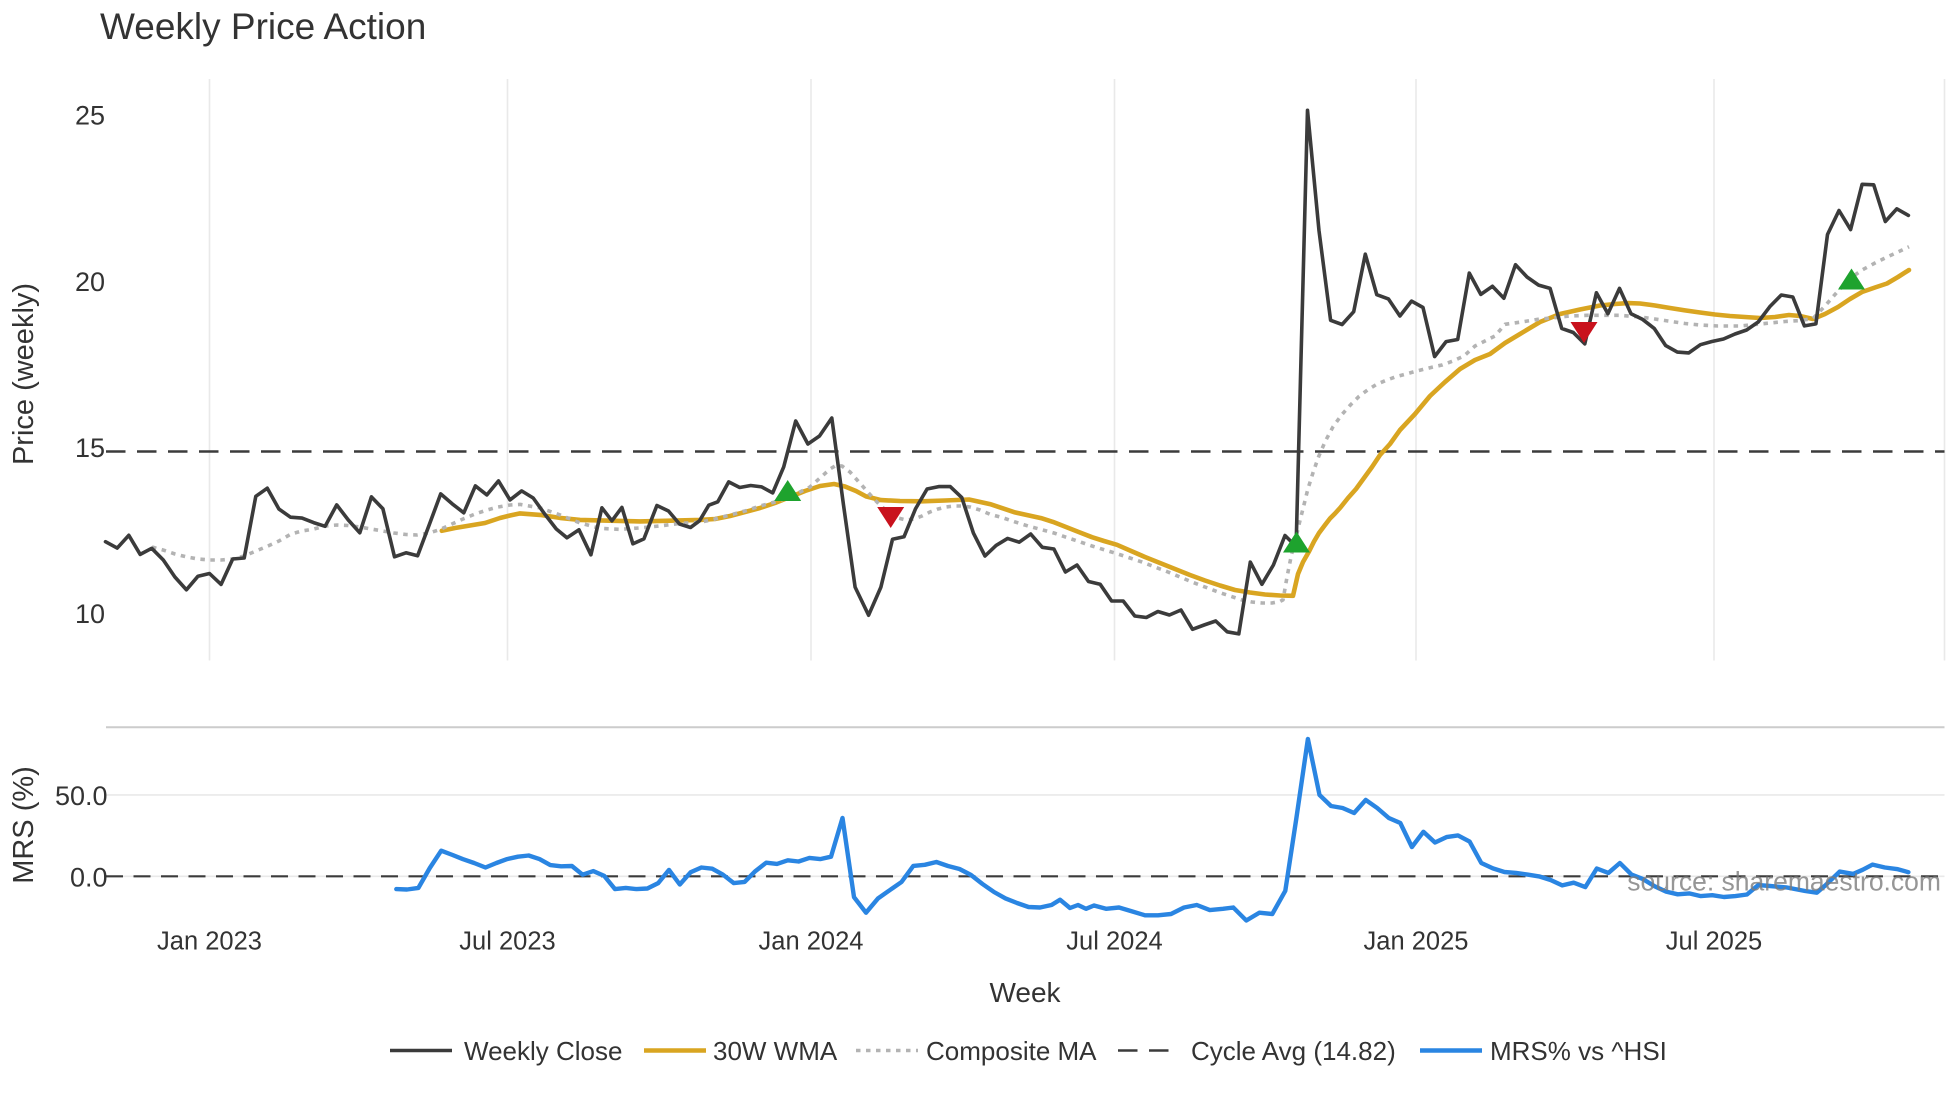 The image size is (1960, 1102). I want to click on svg-text: Week, so click(1025, 992).